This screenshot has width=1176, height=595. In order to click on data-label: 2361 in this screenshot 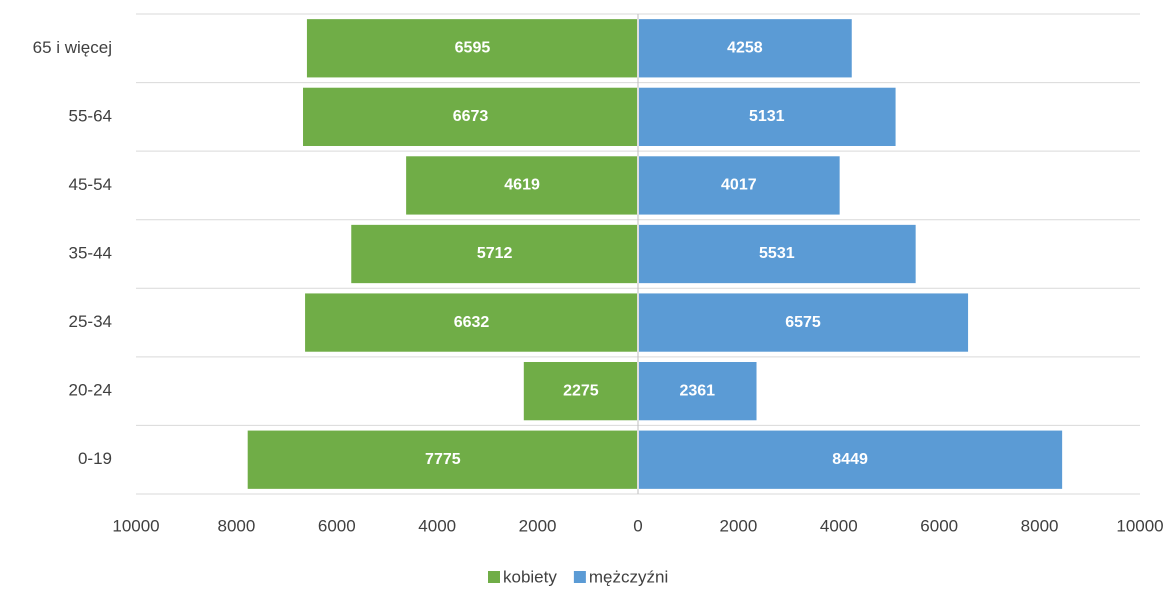, I will do `click(697, 390)`.